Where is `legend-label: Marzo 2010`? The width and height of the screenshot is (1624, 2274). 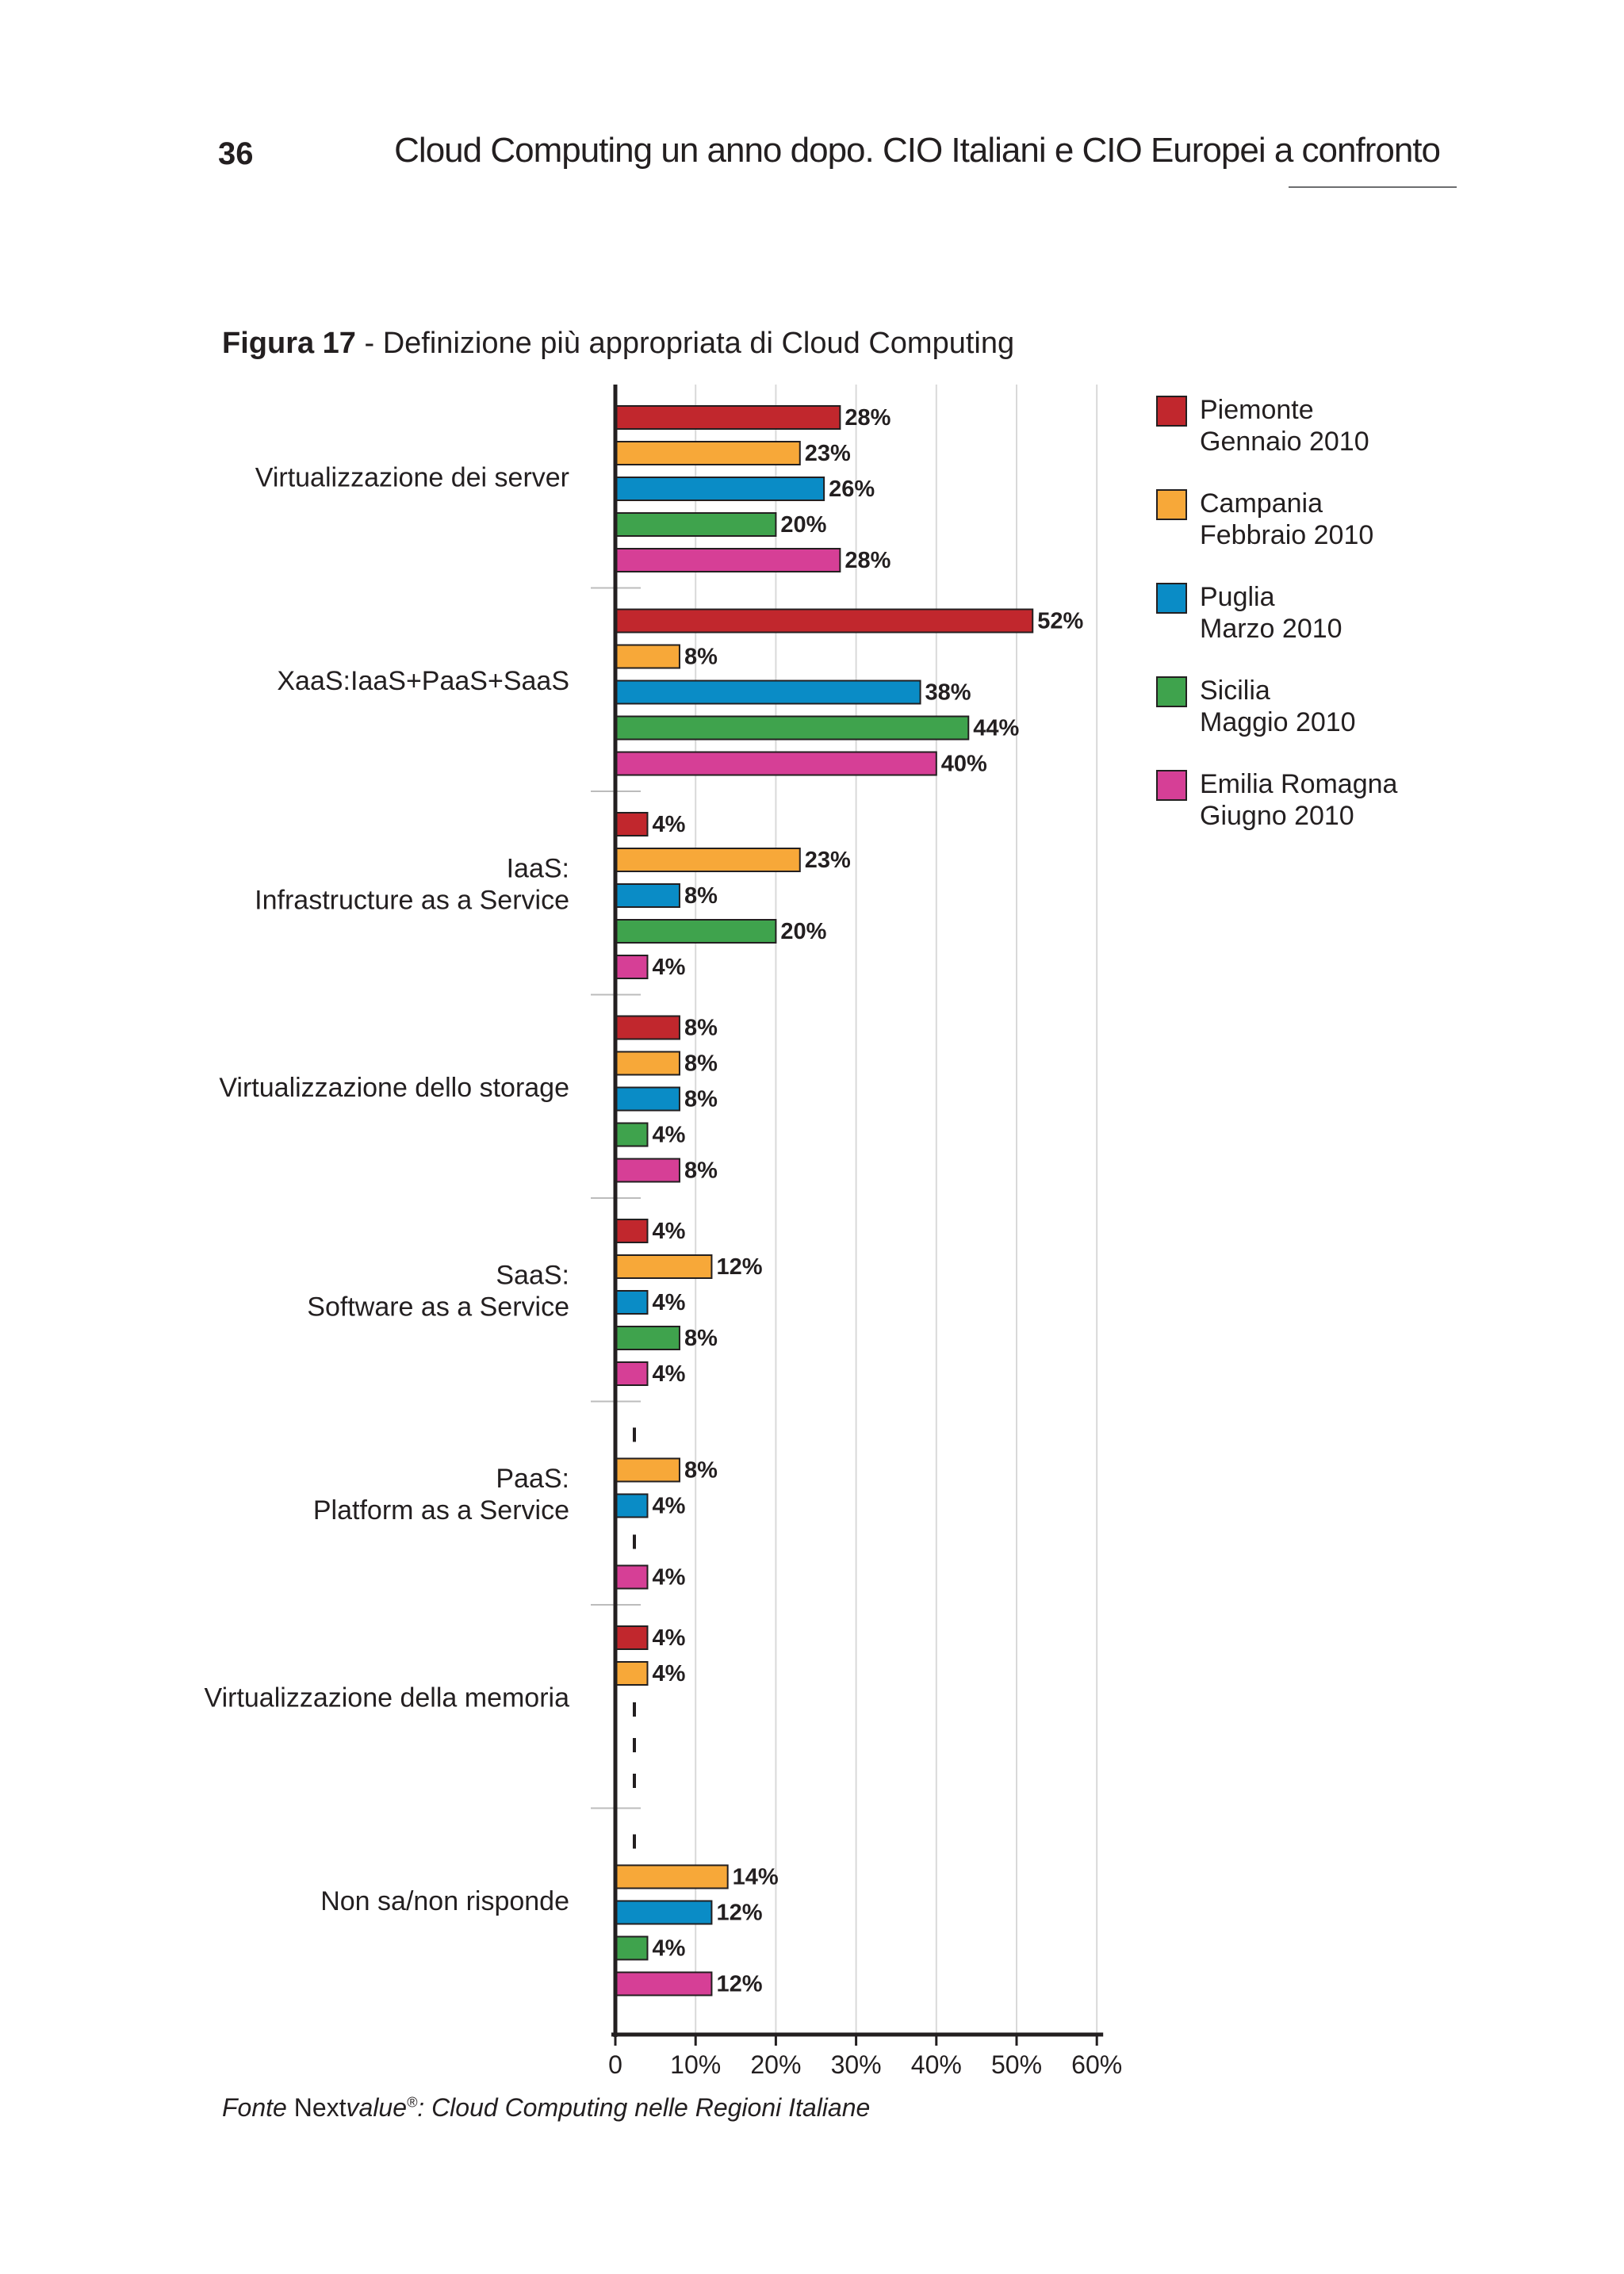
legend-label: Marzo 2010 is located at coordinates (1271, 629).